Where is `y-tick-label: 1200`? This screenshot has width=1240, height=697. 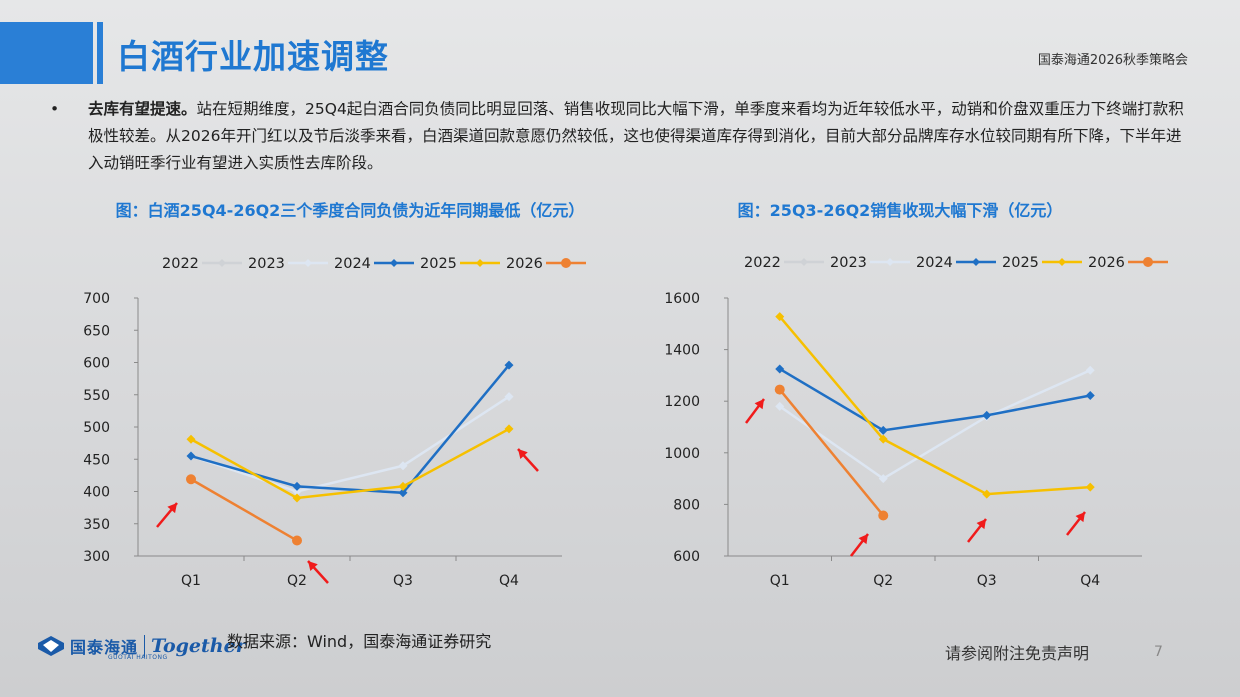 y-tick-label: 1200 is located at coordinates (682, 402).